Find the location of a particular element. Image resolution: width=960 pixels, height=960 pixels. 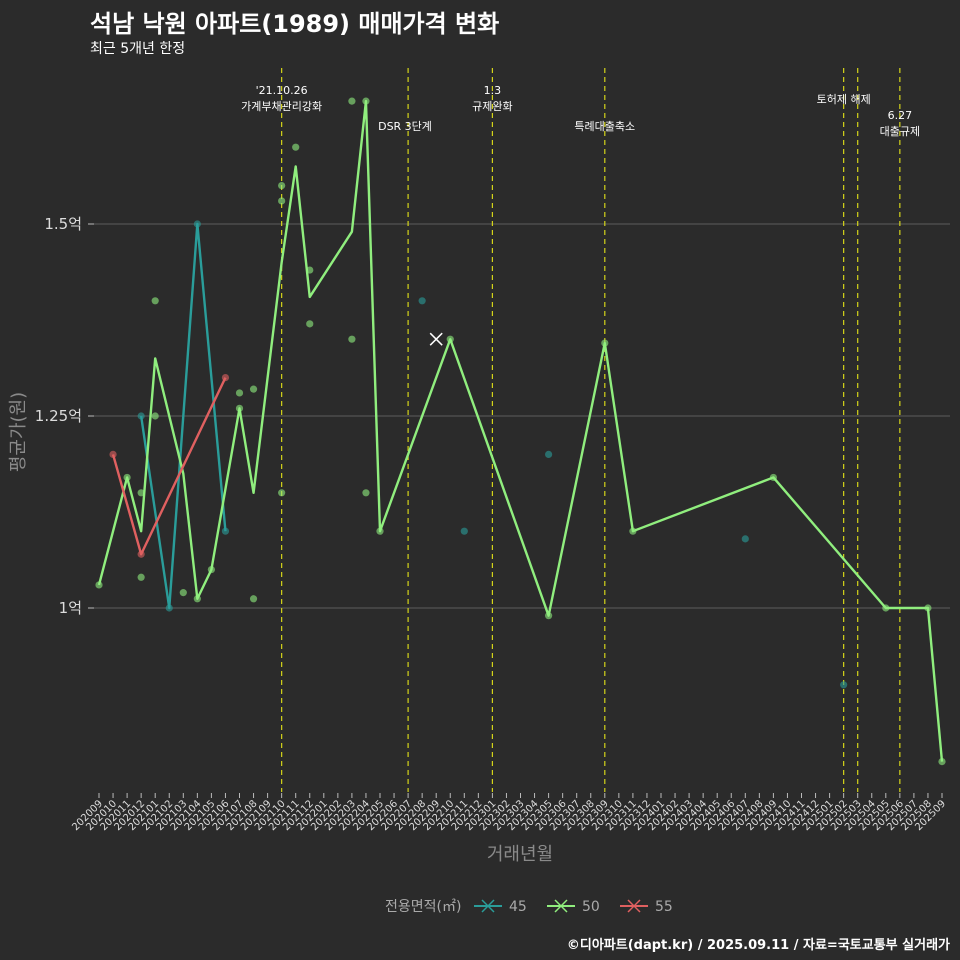

event-annotation: 6.27 is located at coordinates (900, 115).